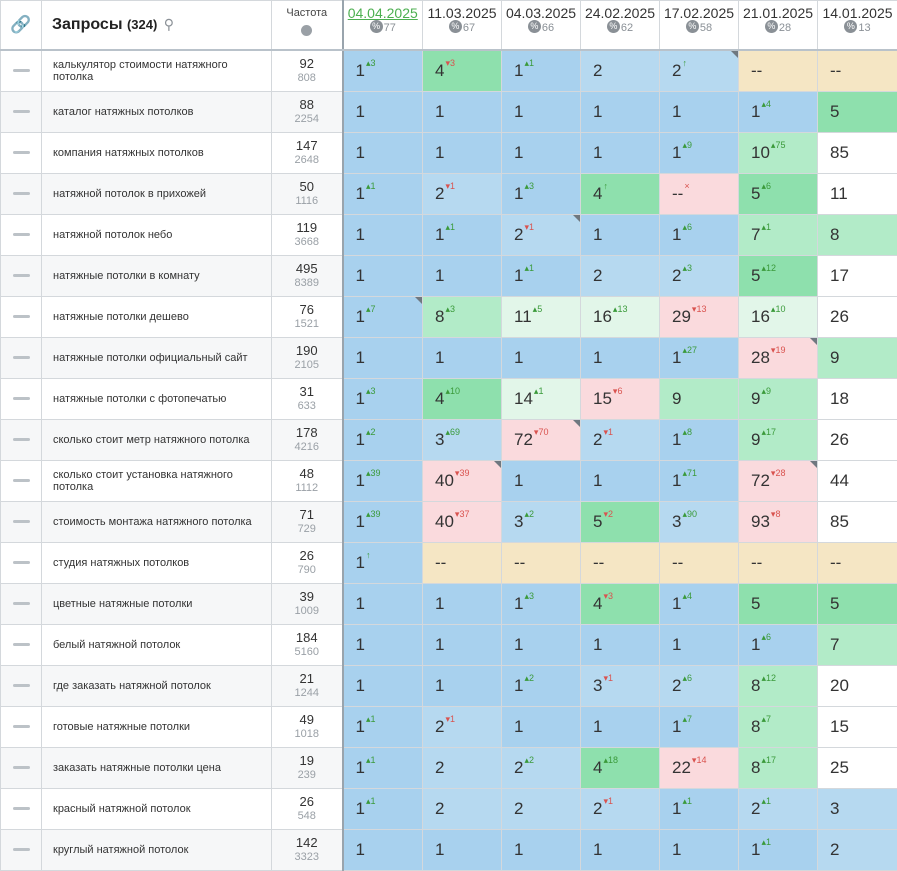 Image resolution: width=897 pixels, height=871 pixels. I want to click on frequency-header: Частота, so click(307, 26).